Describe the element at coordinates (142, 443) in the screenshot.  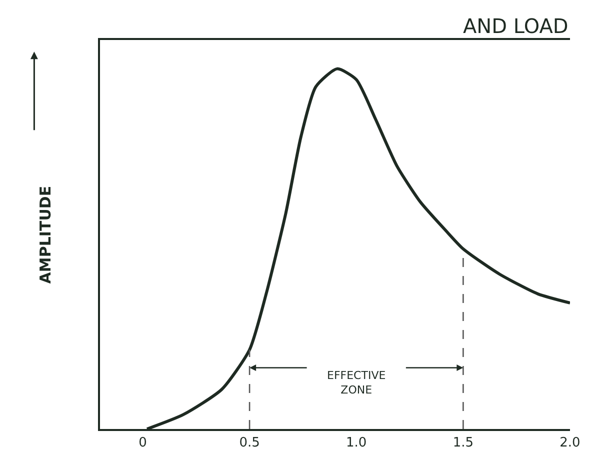
I see `x-tick-label: 0` at that location.